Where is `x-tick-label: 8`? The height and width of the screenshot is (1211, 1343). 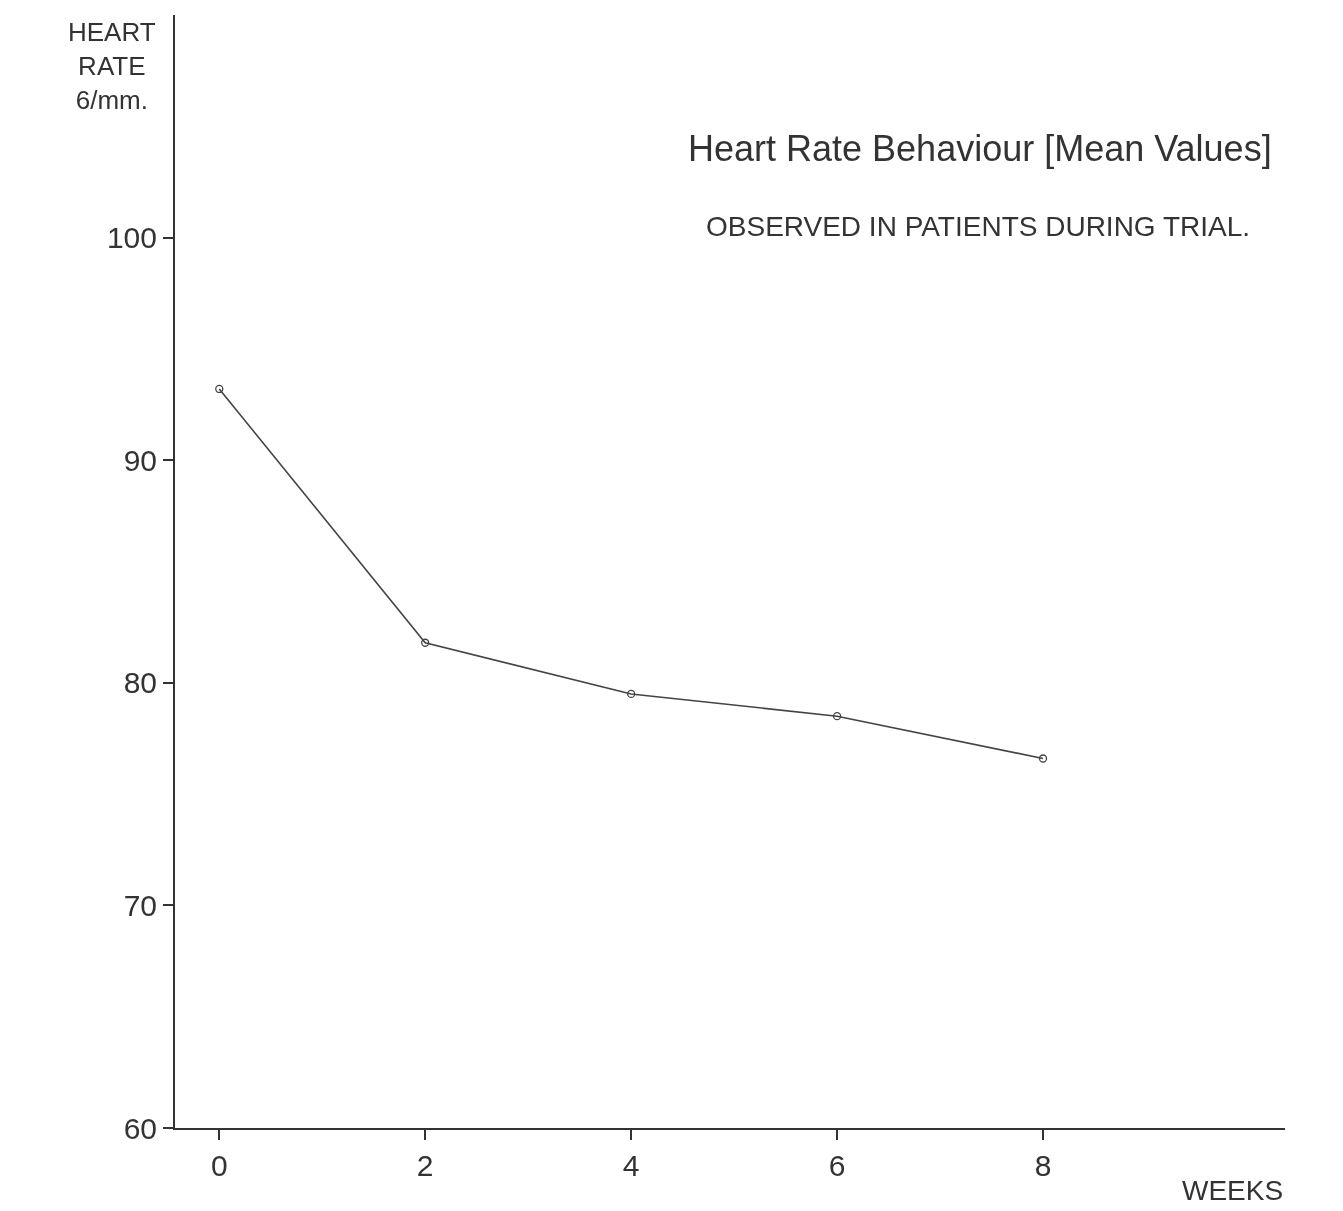
x-tick-label: 8 is located at coordinates (1043, 1165).